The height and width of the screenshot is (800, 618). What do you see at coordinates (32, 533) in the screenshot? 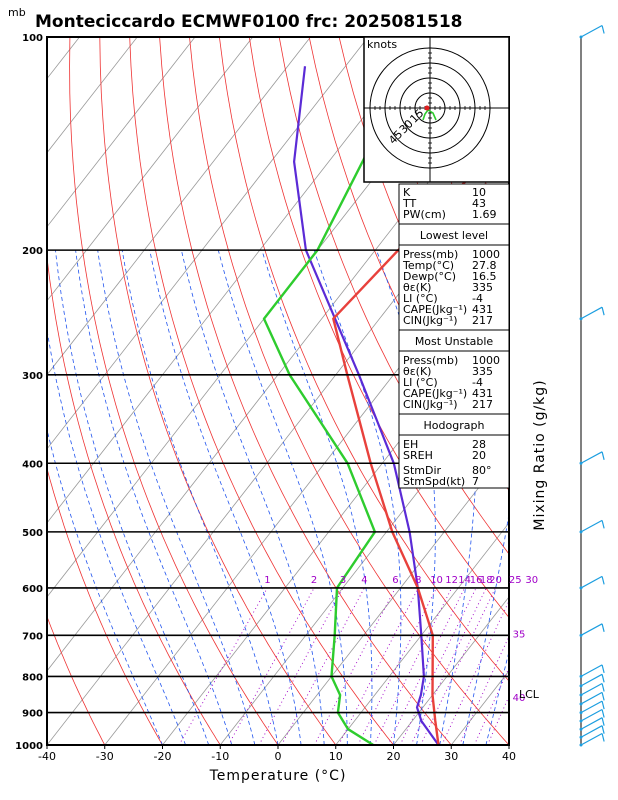
I see `pressure-tick-label: 500` at bounding box center [32, 533].